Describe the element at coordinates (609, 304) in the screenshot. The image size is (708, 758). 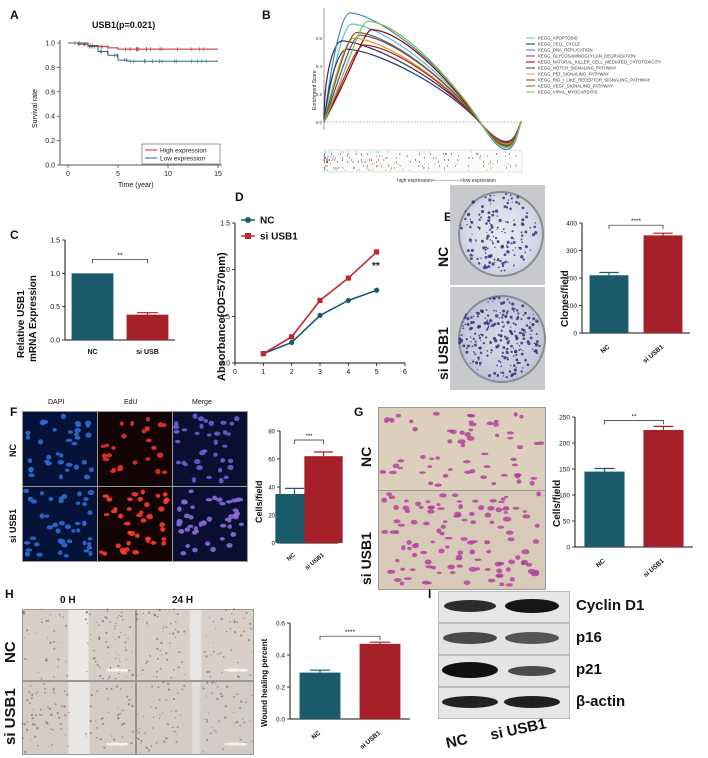
I see `bar-nc` at that location.